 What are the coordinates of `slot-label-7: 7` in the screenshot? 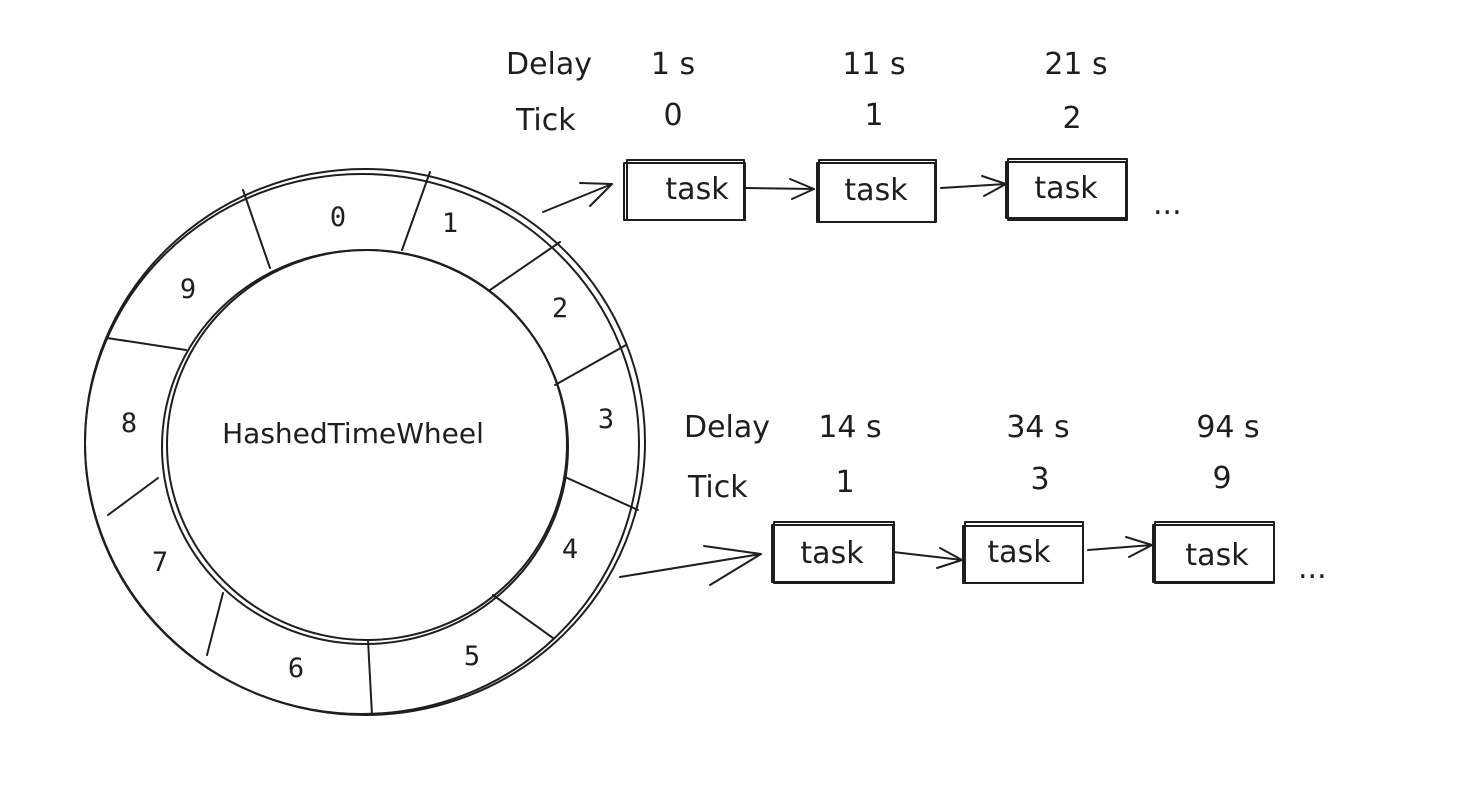 It's located at (160, 562).